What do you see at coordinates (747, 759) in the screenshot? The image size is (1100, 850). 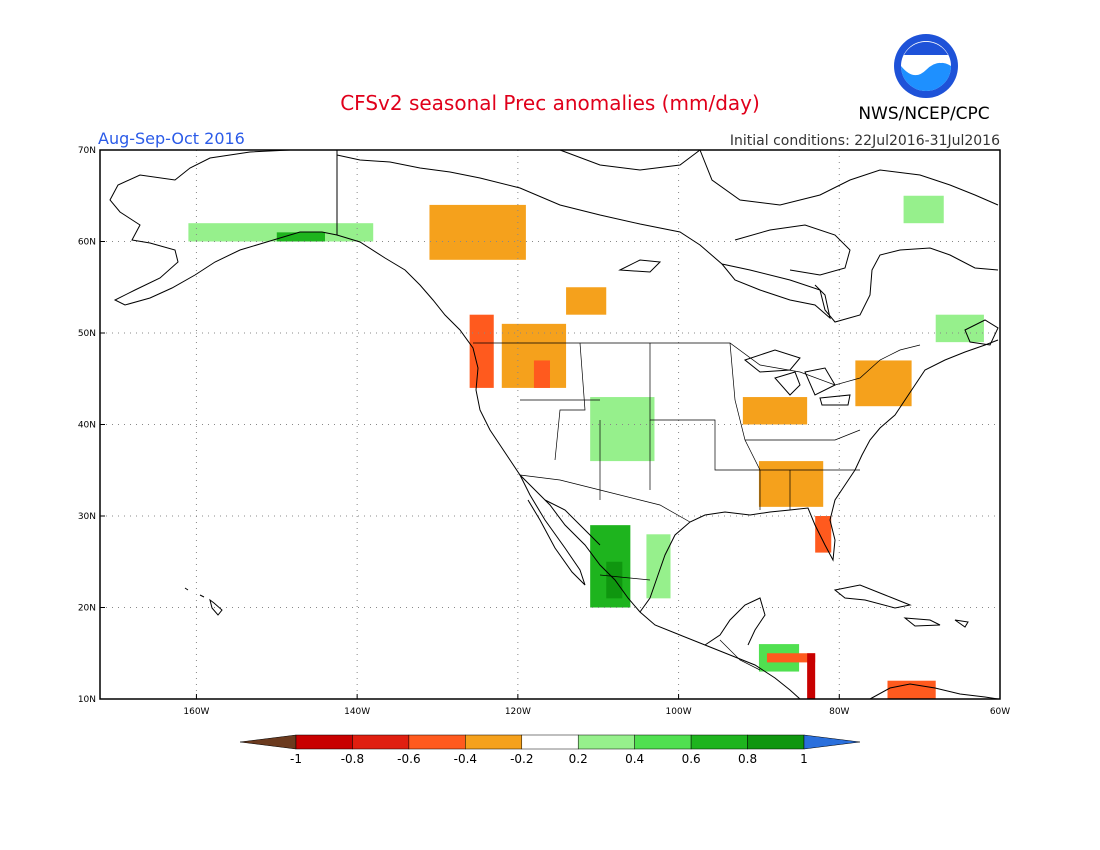 I see `colorbar-label: 0.8` at bounding box center [747, 759].